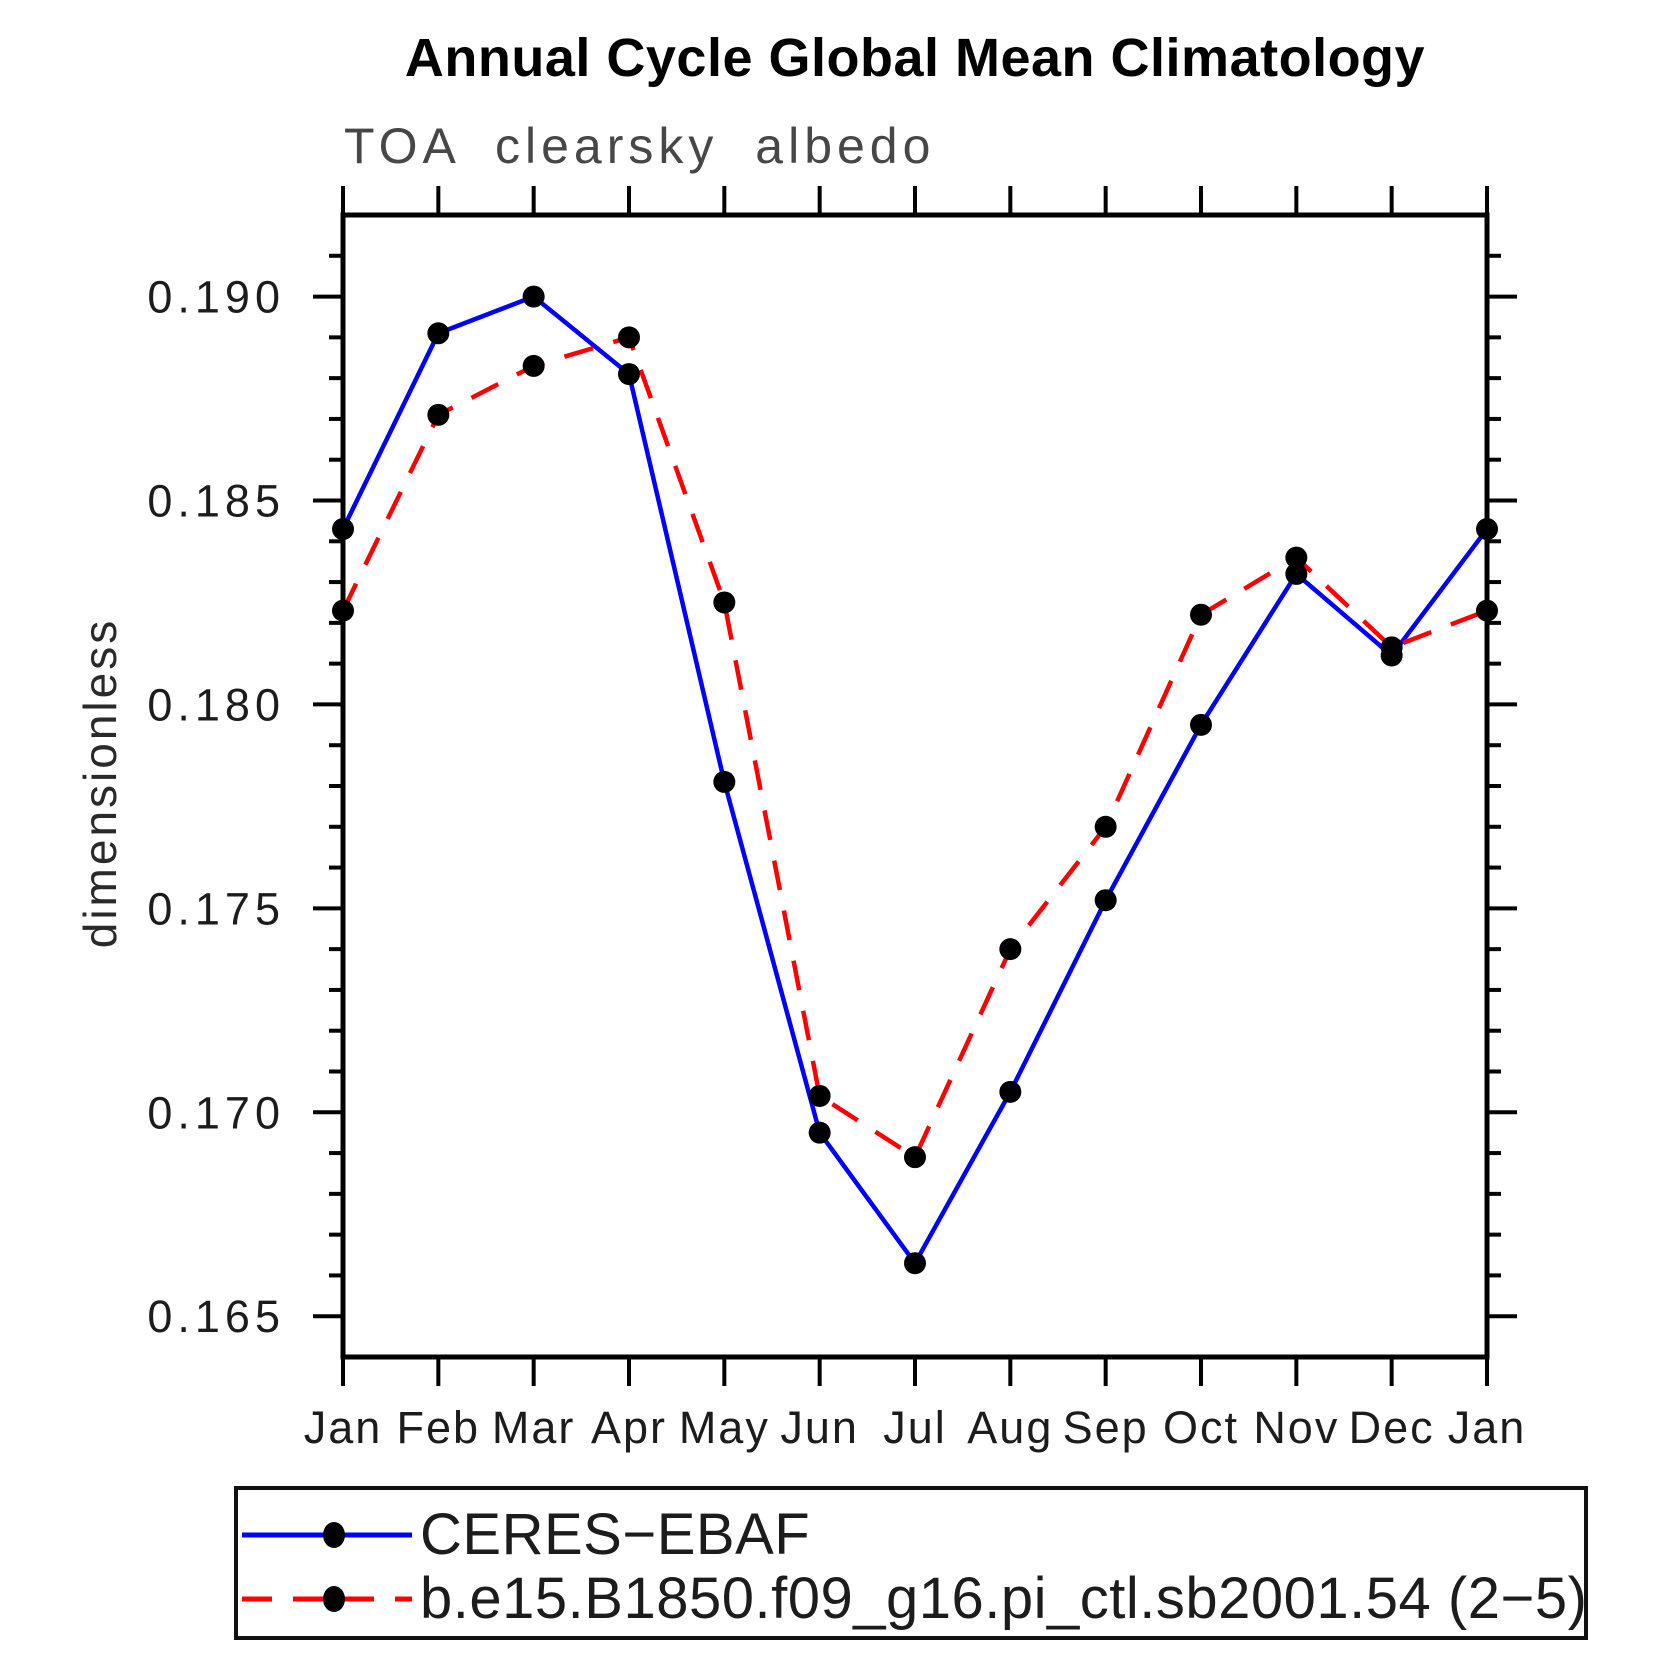  What do you see at coordinates (100, 783) in the screenshot?
I see `y-axis-label: dimensionless` at bounding box center [100, 783].